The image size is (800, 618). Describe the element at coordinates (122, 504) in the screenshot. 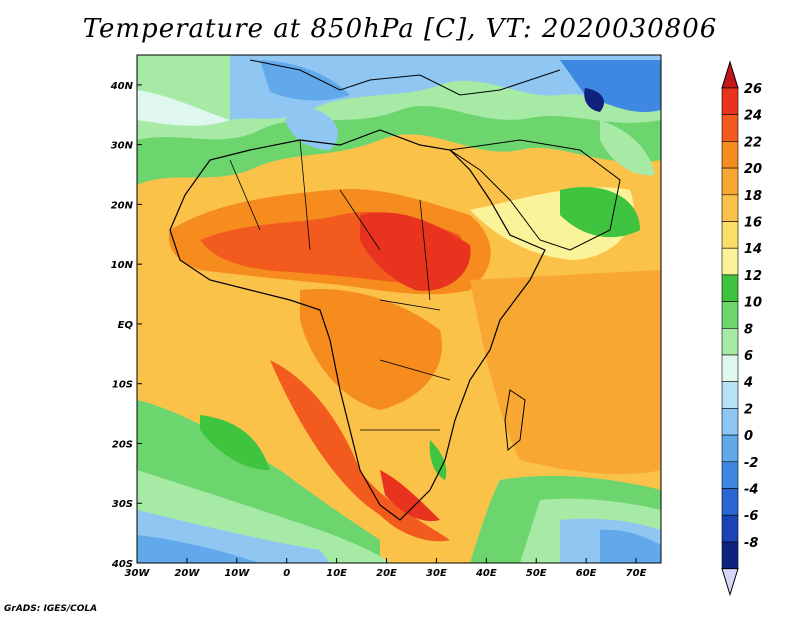

I see `lat-tick-label: 30S` at that location.